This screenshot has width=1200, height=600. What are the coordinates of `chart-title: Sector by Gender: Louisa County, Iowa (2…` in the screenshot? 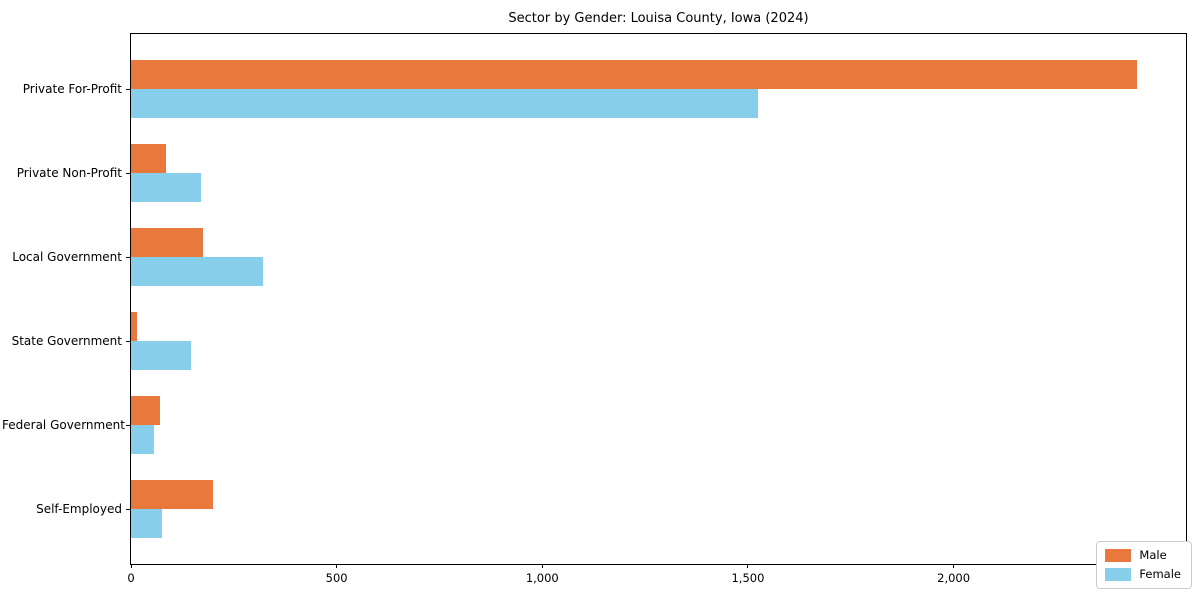 It's located at (658, 18).